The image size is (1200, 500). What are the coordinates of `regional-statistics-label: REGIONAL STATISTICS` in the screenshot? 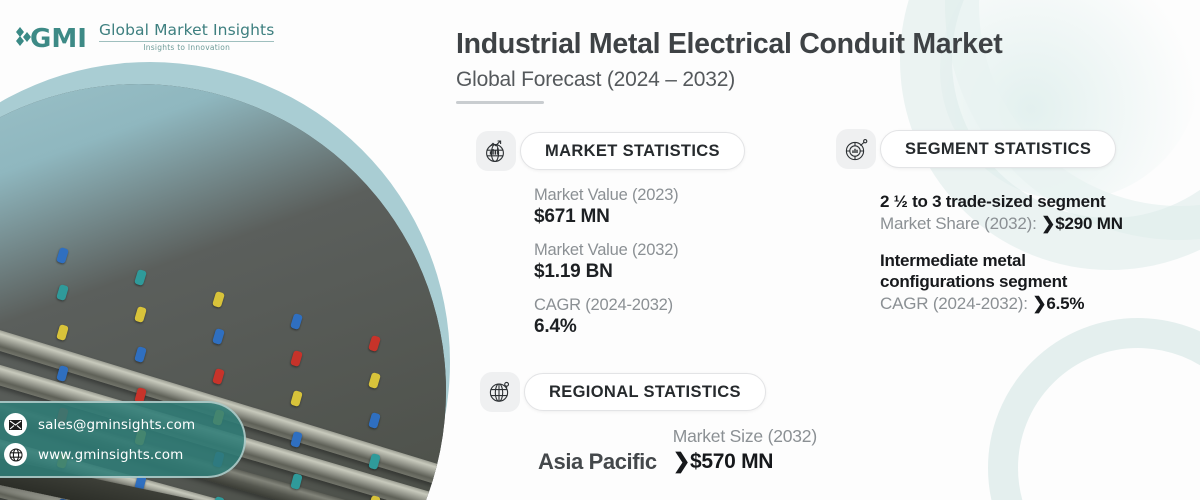 It's located at (645, 392).